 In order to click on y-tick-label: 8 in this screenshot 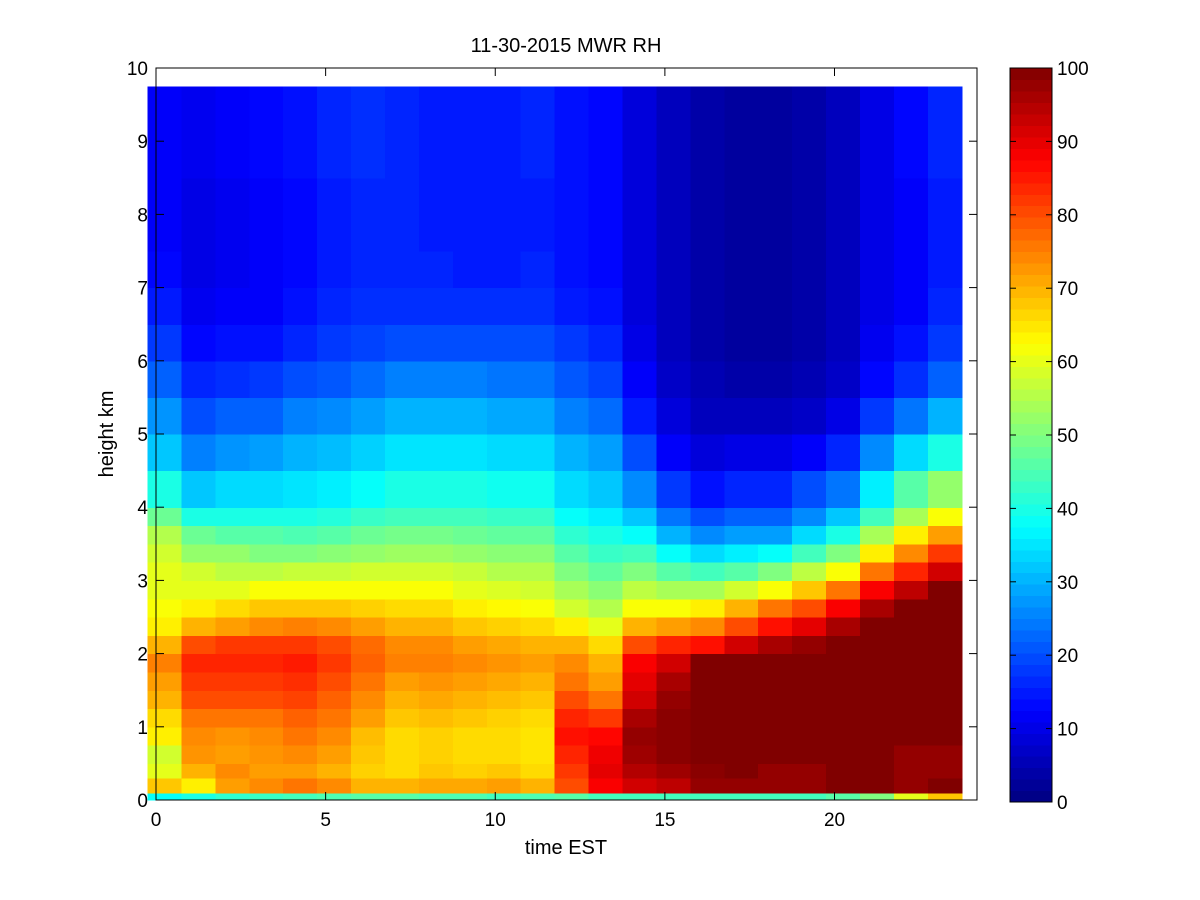, I will do `click(142, 215)`.